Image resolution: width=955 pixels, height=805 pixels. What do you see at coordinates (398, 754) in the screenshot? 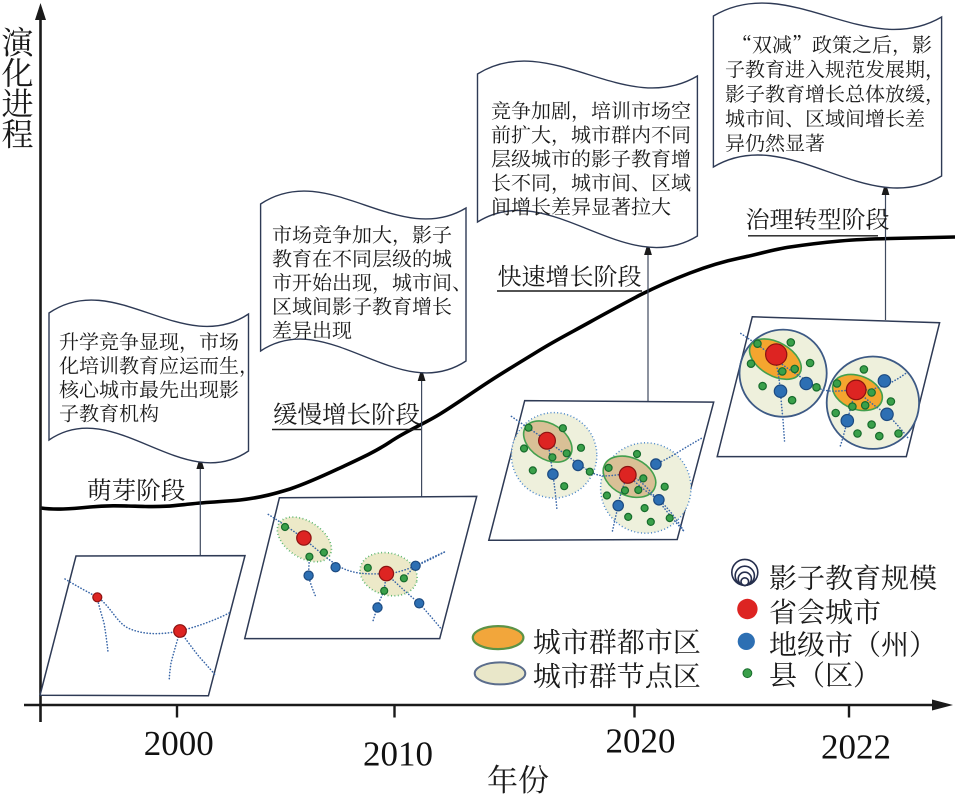
I see `svg-text: 2010` at bounding box center [398, 754].